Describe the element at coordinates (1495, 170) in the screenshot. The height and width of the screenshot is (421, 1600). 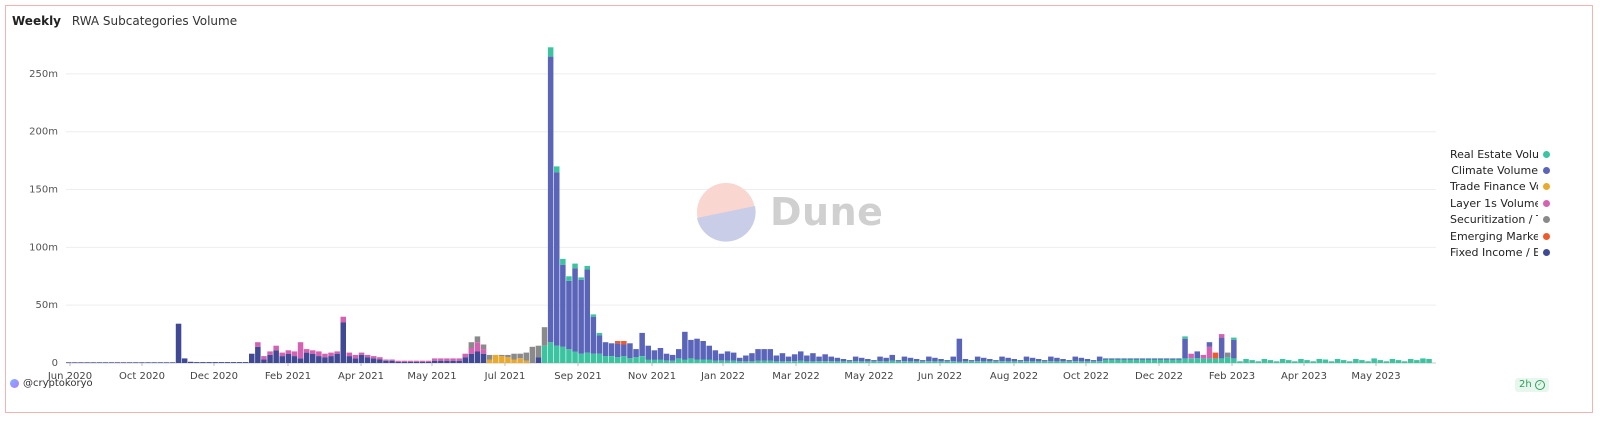
I see `legend-item: Climate Volume` at that location.